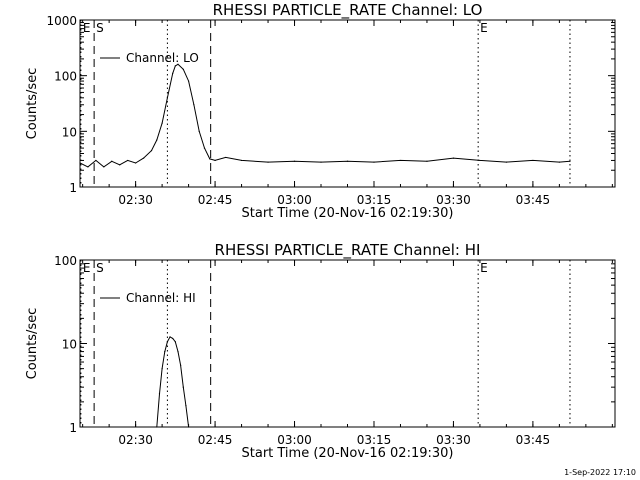  Describe the element at coordinates (348, 250) in the screenshot. I see `chart-title: RHESSI PARTICLE_RATE Channel: HI` at that location.